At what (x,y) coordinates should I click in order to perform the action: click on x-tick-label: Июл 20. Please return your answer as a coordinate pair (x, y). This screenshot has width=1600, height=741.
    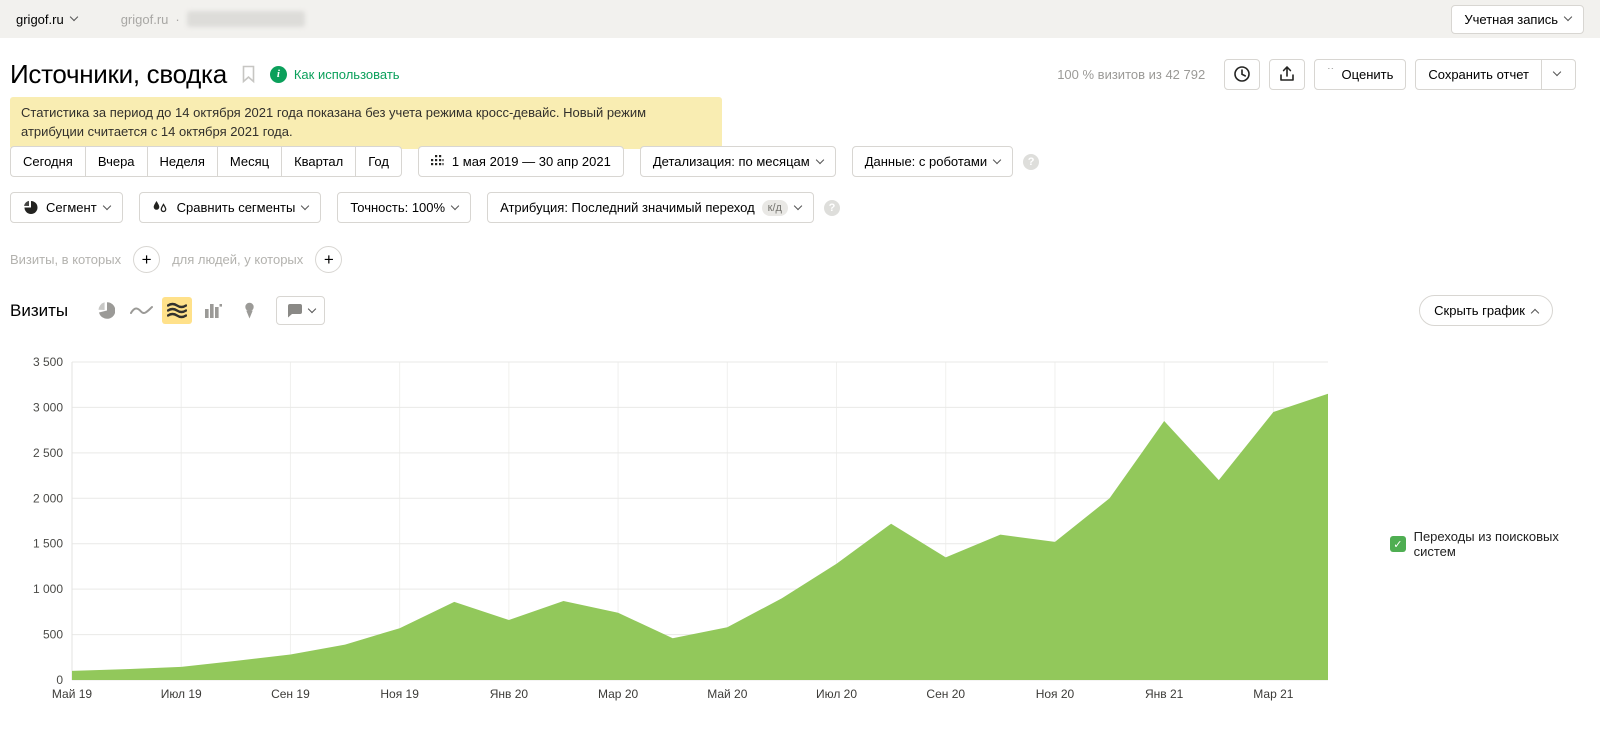
    Looking at the image, I should click on (836, 694).